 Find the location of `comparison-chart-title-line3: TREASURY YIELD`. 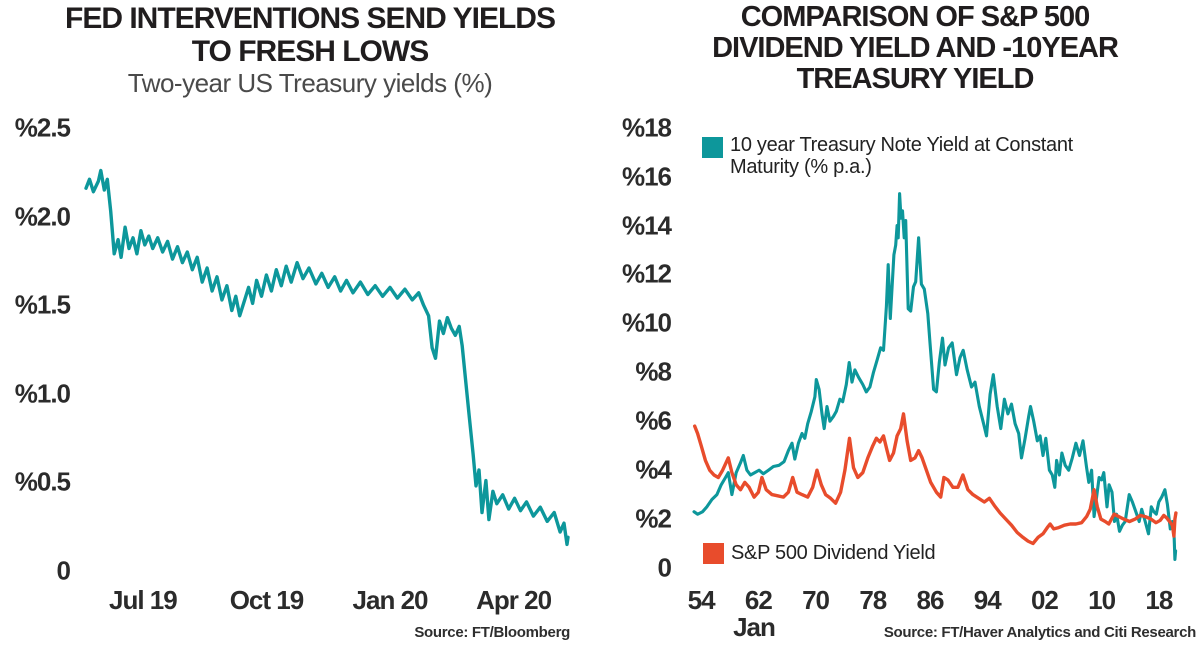

comparison-chart-title-line3: TREASURY YIELD is located at coordinates (915, 79).